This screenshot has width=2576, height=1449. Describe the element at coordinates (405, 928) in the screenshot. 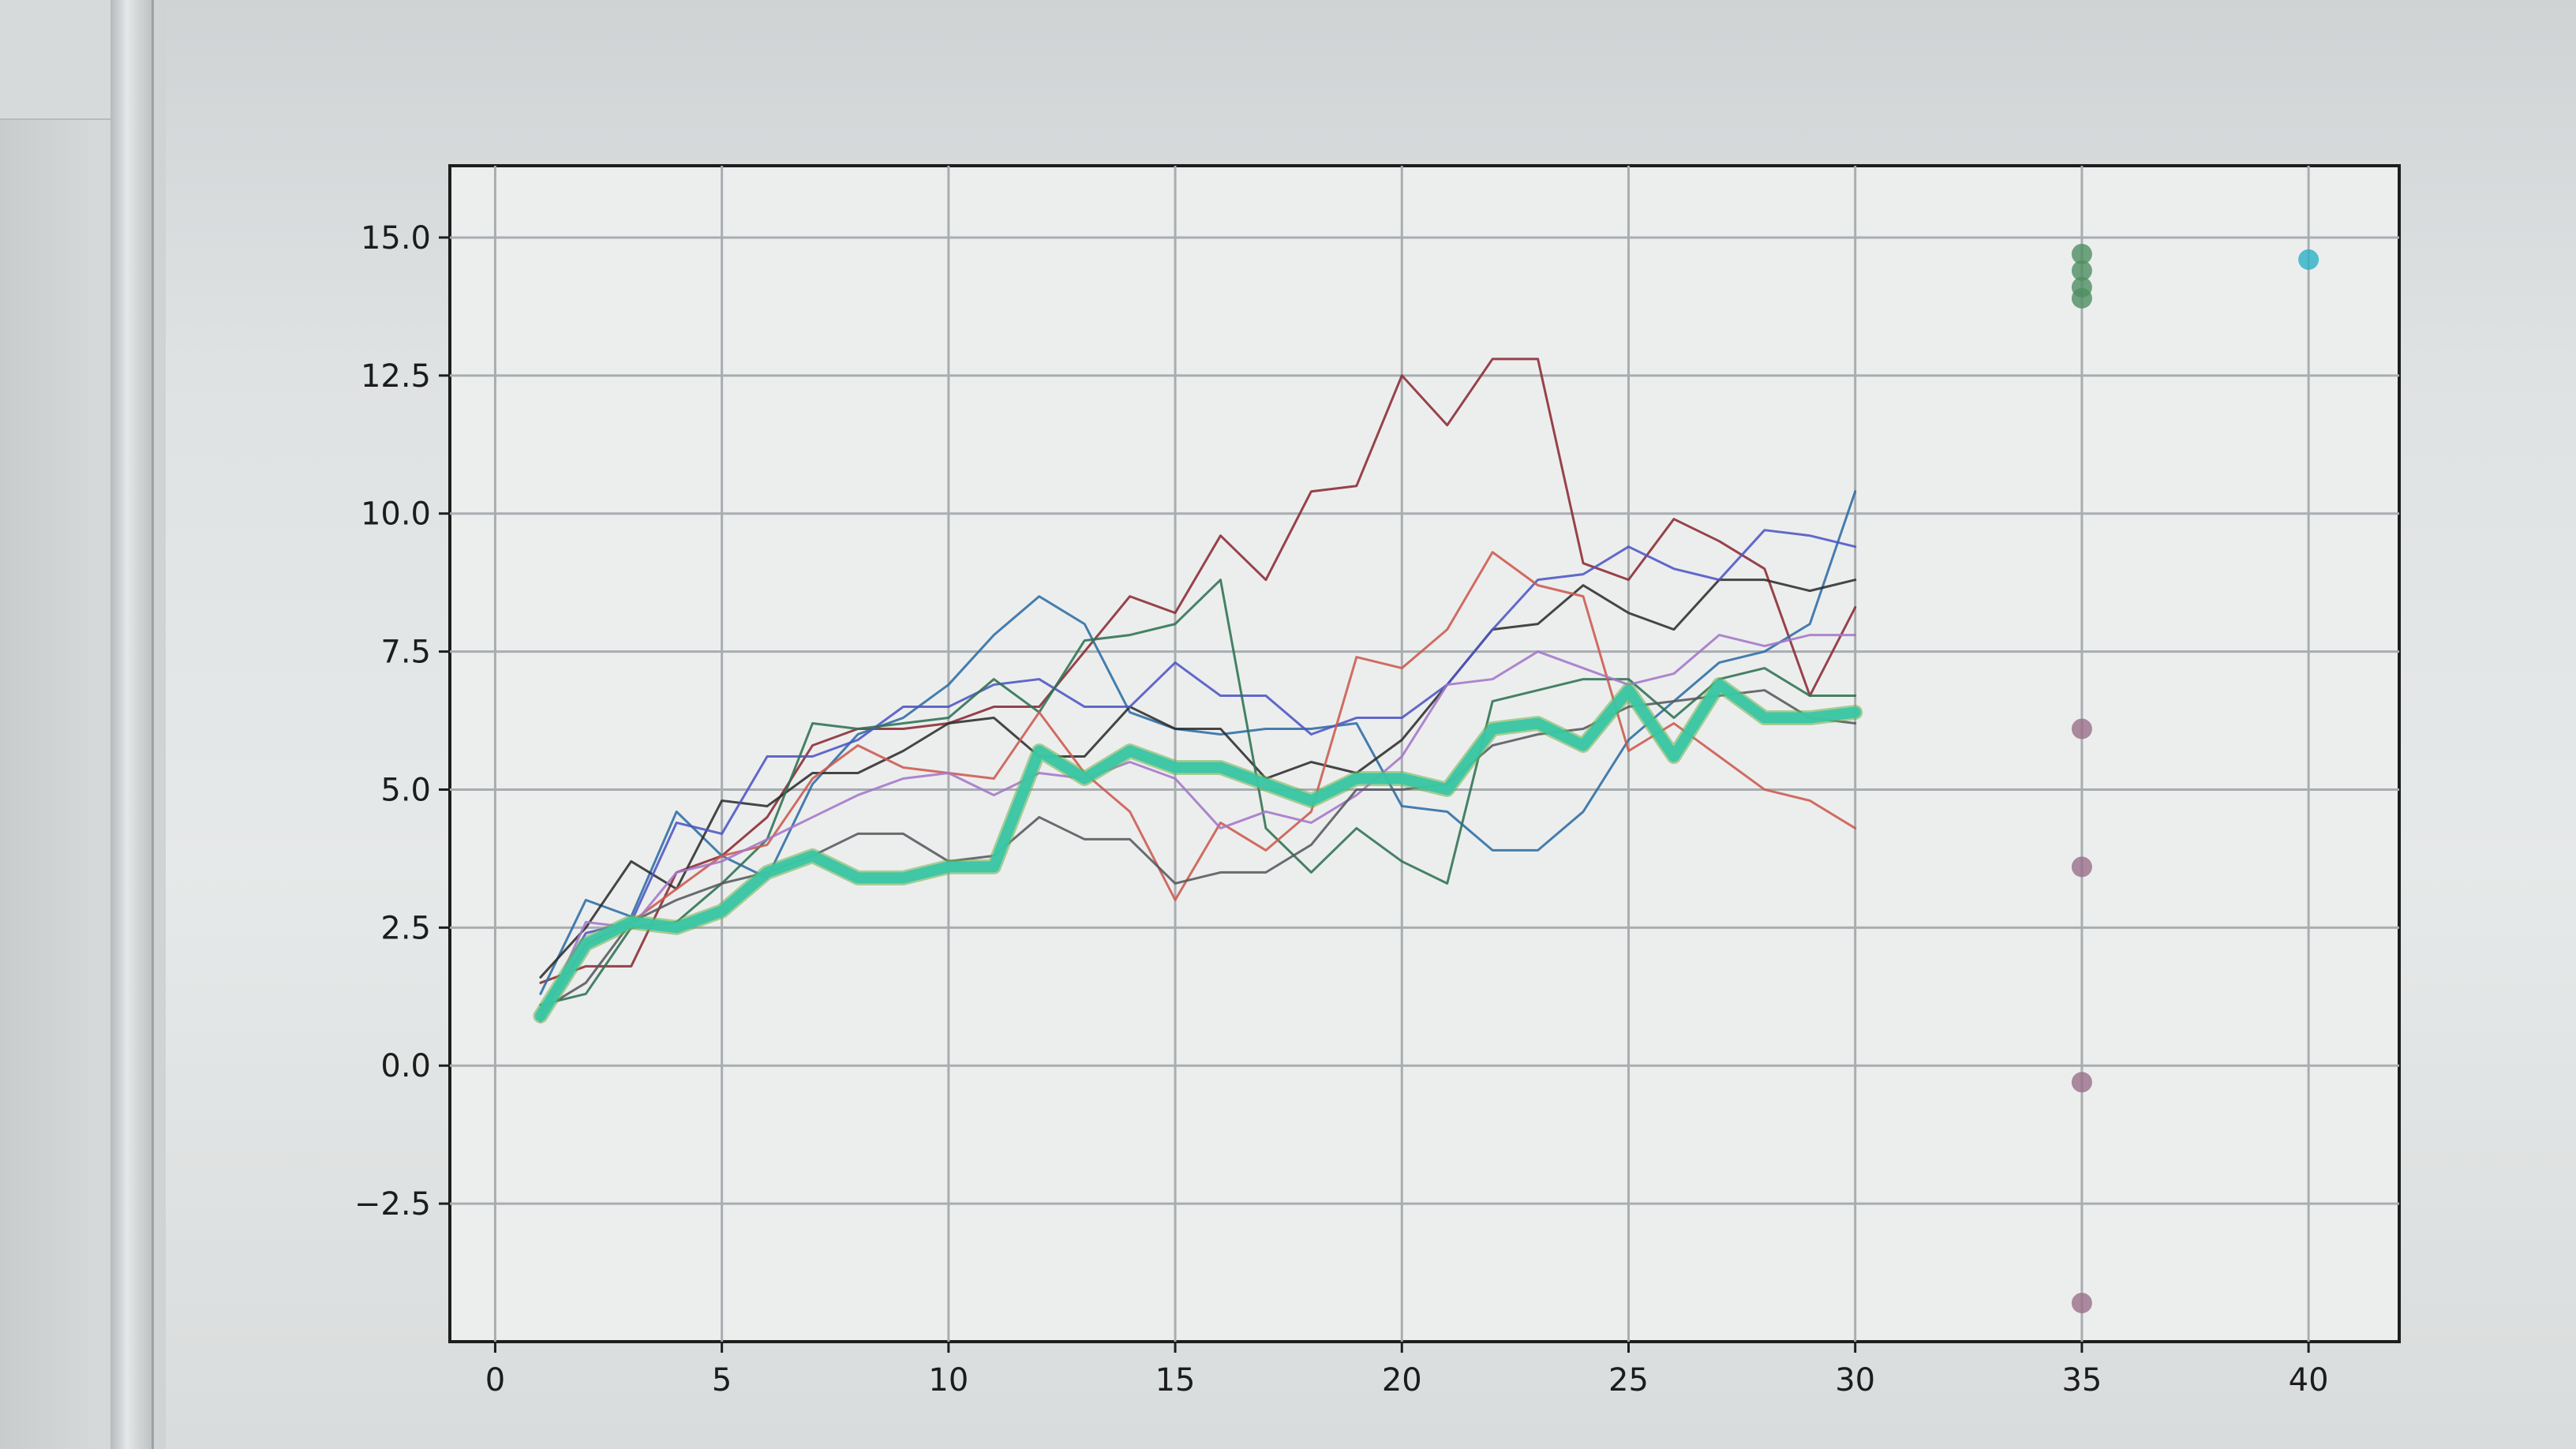

I see `y-tick-label-5: 2.5` at that location.